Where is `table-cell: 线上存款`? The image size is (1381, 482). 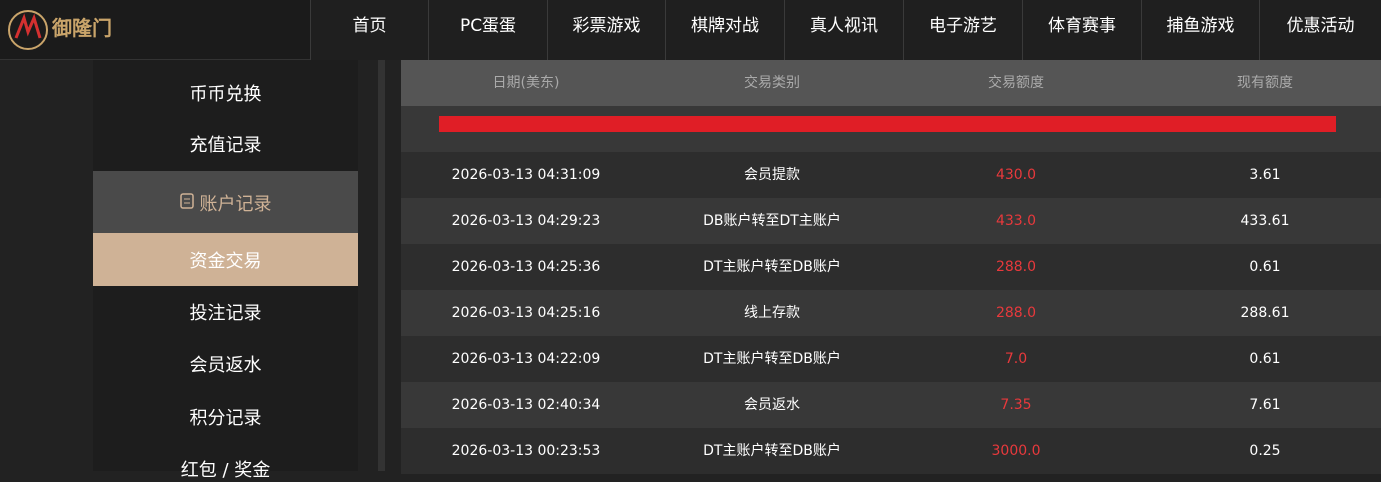 table-cell: 线上存款 is located at coordinates (772, 313).